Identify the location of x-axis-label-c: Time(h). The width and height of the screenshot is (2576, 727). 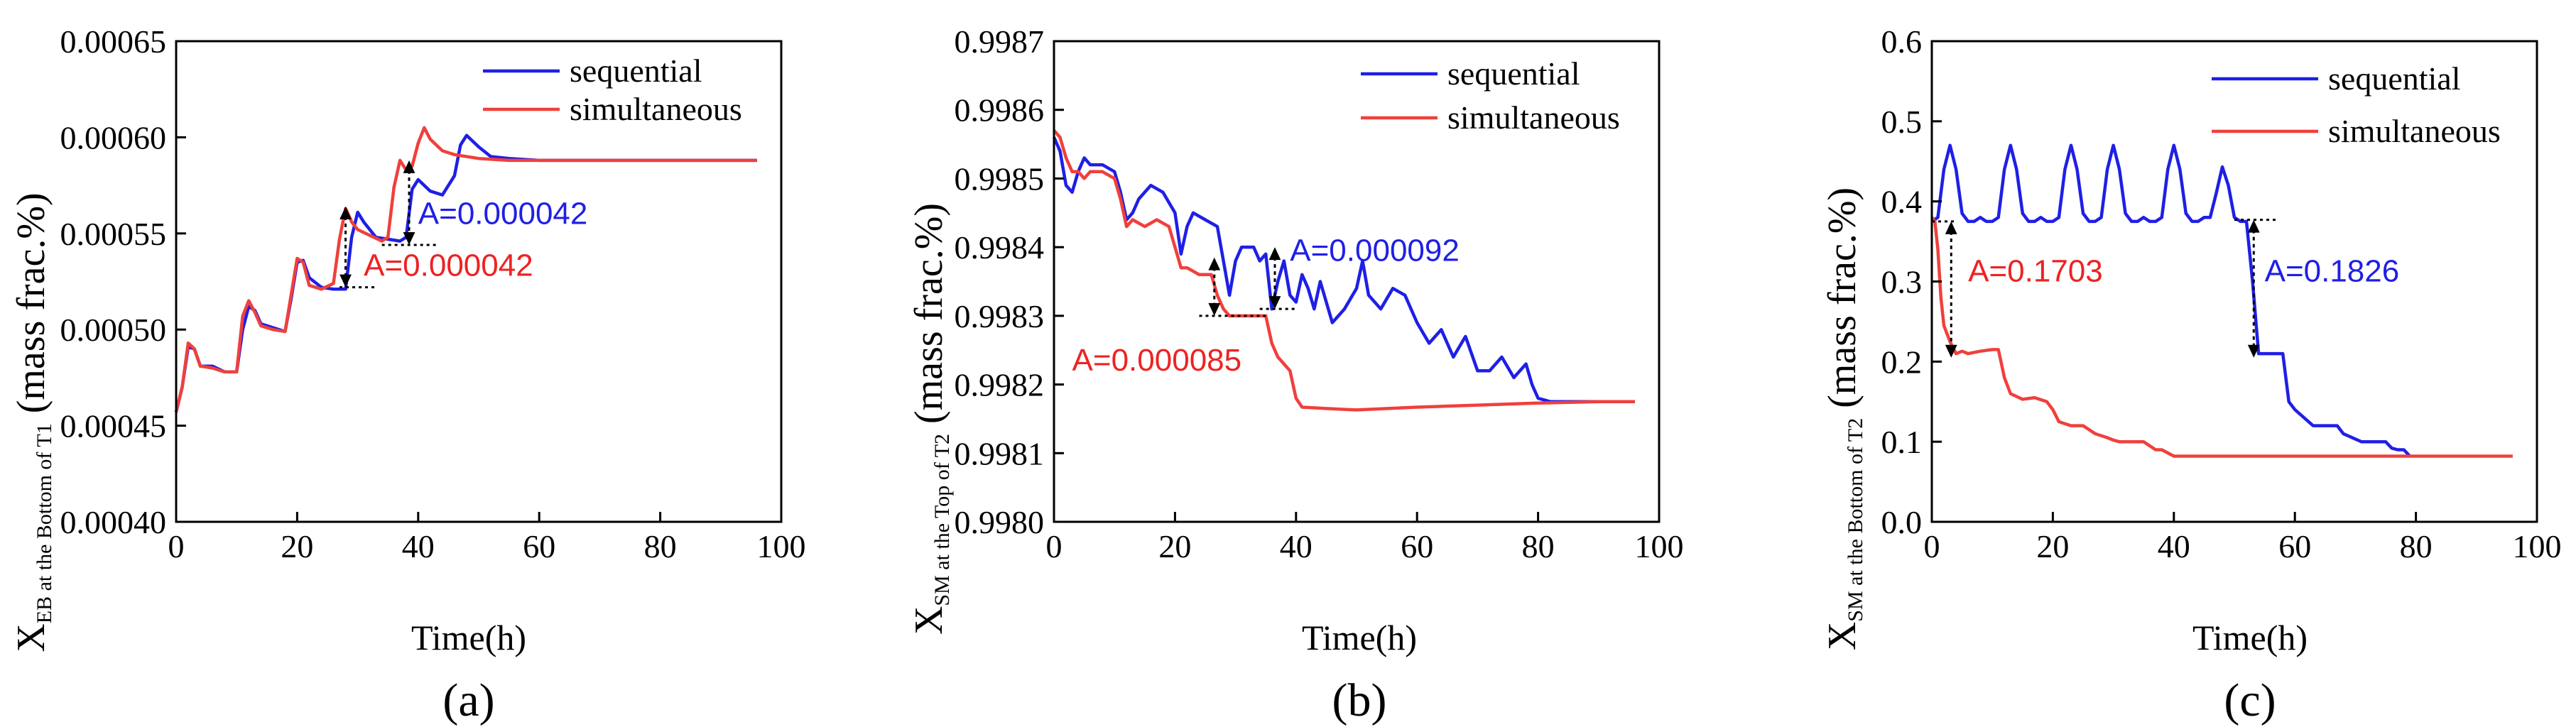
(2250, 637).